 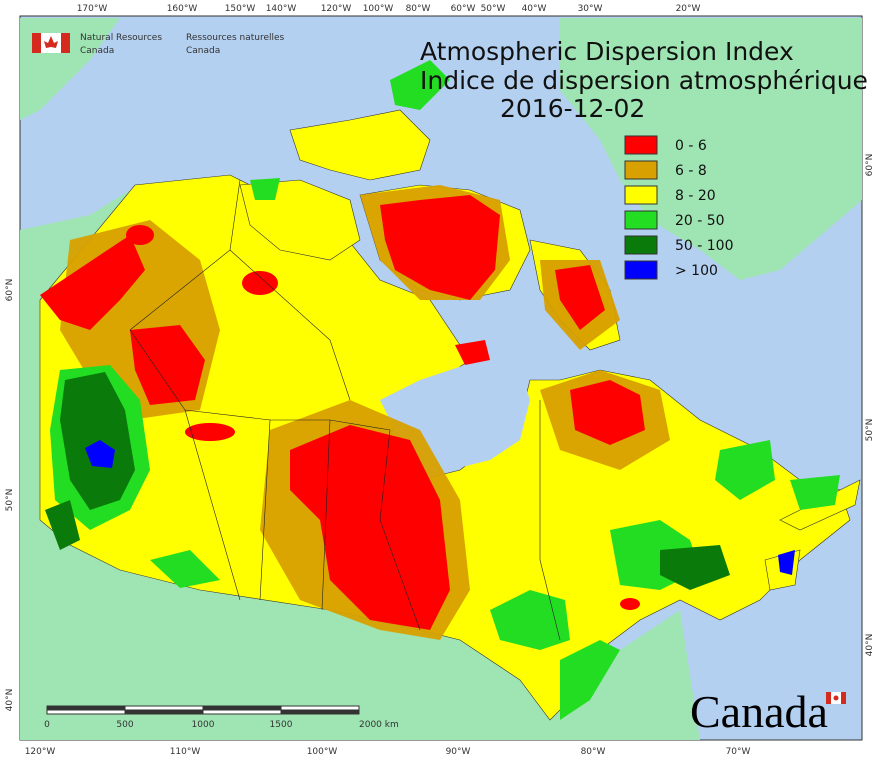 I want to click on title: Atmospheric Dispersion Index, so click(x=607, y=51).